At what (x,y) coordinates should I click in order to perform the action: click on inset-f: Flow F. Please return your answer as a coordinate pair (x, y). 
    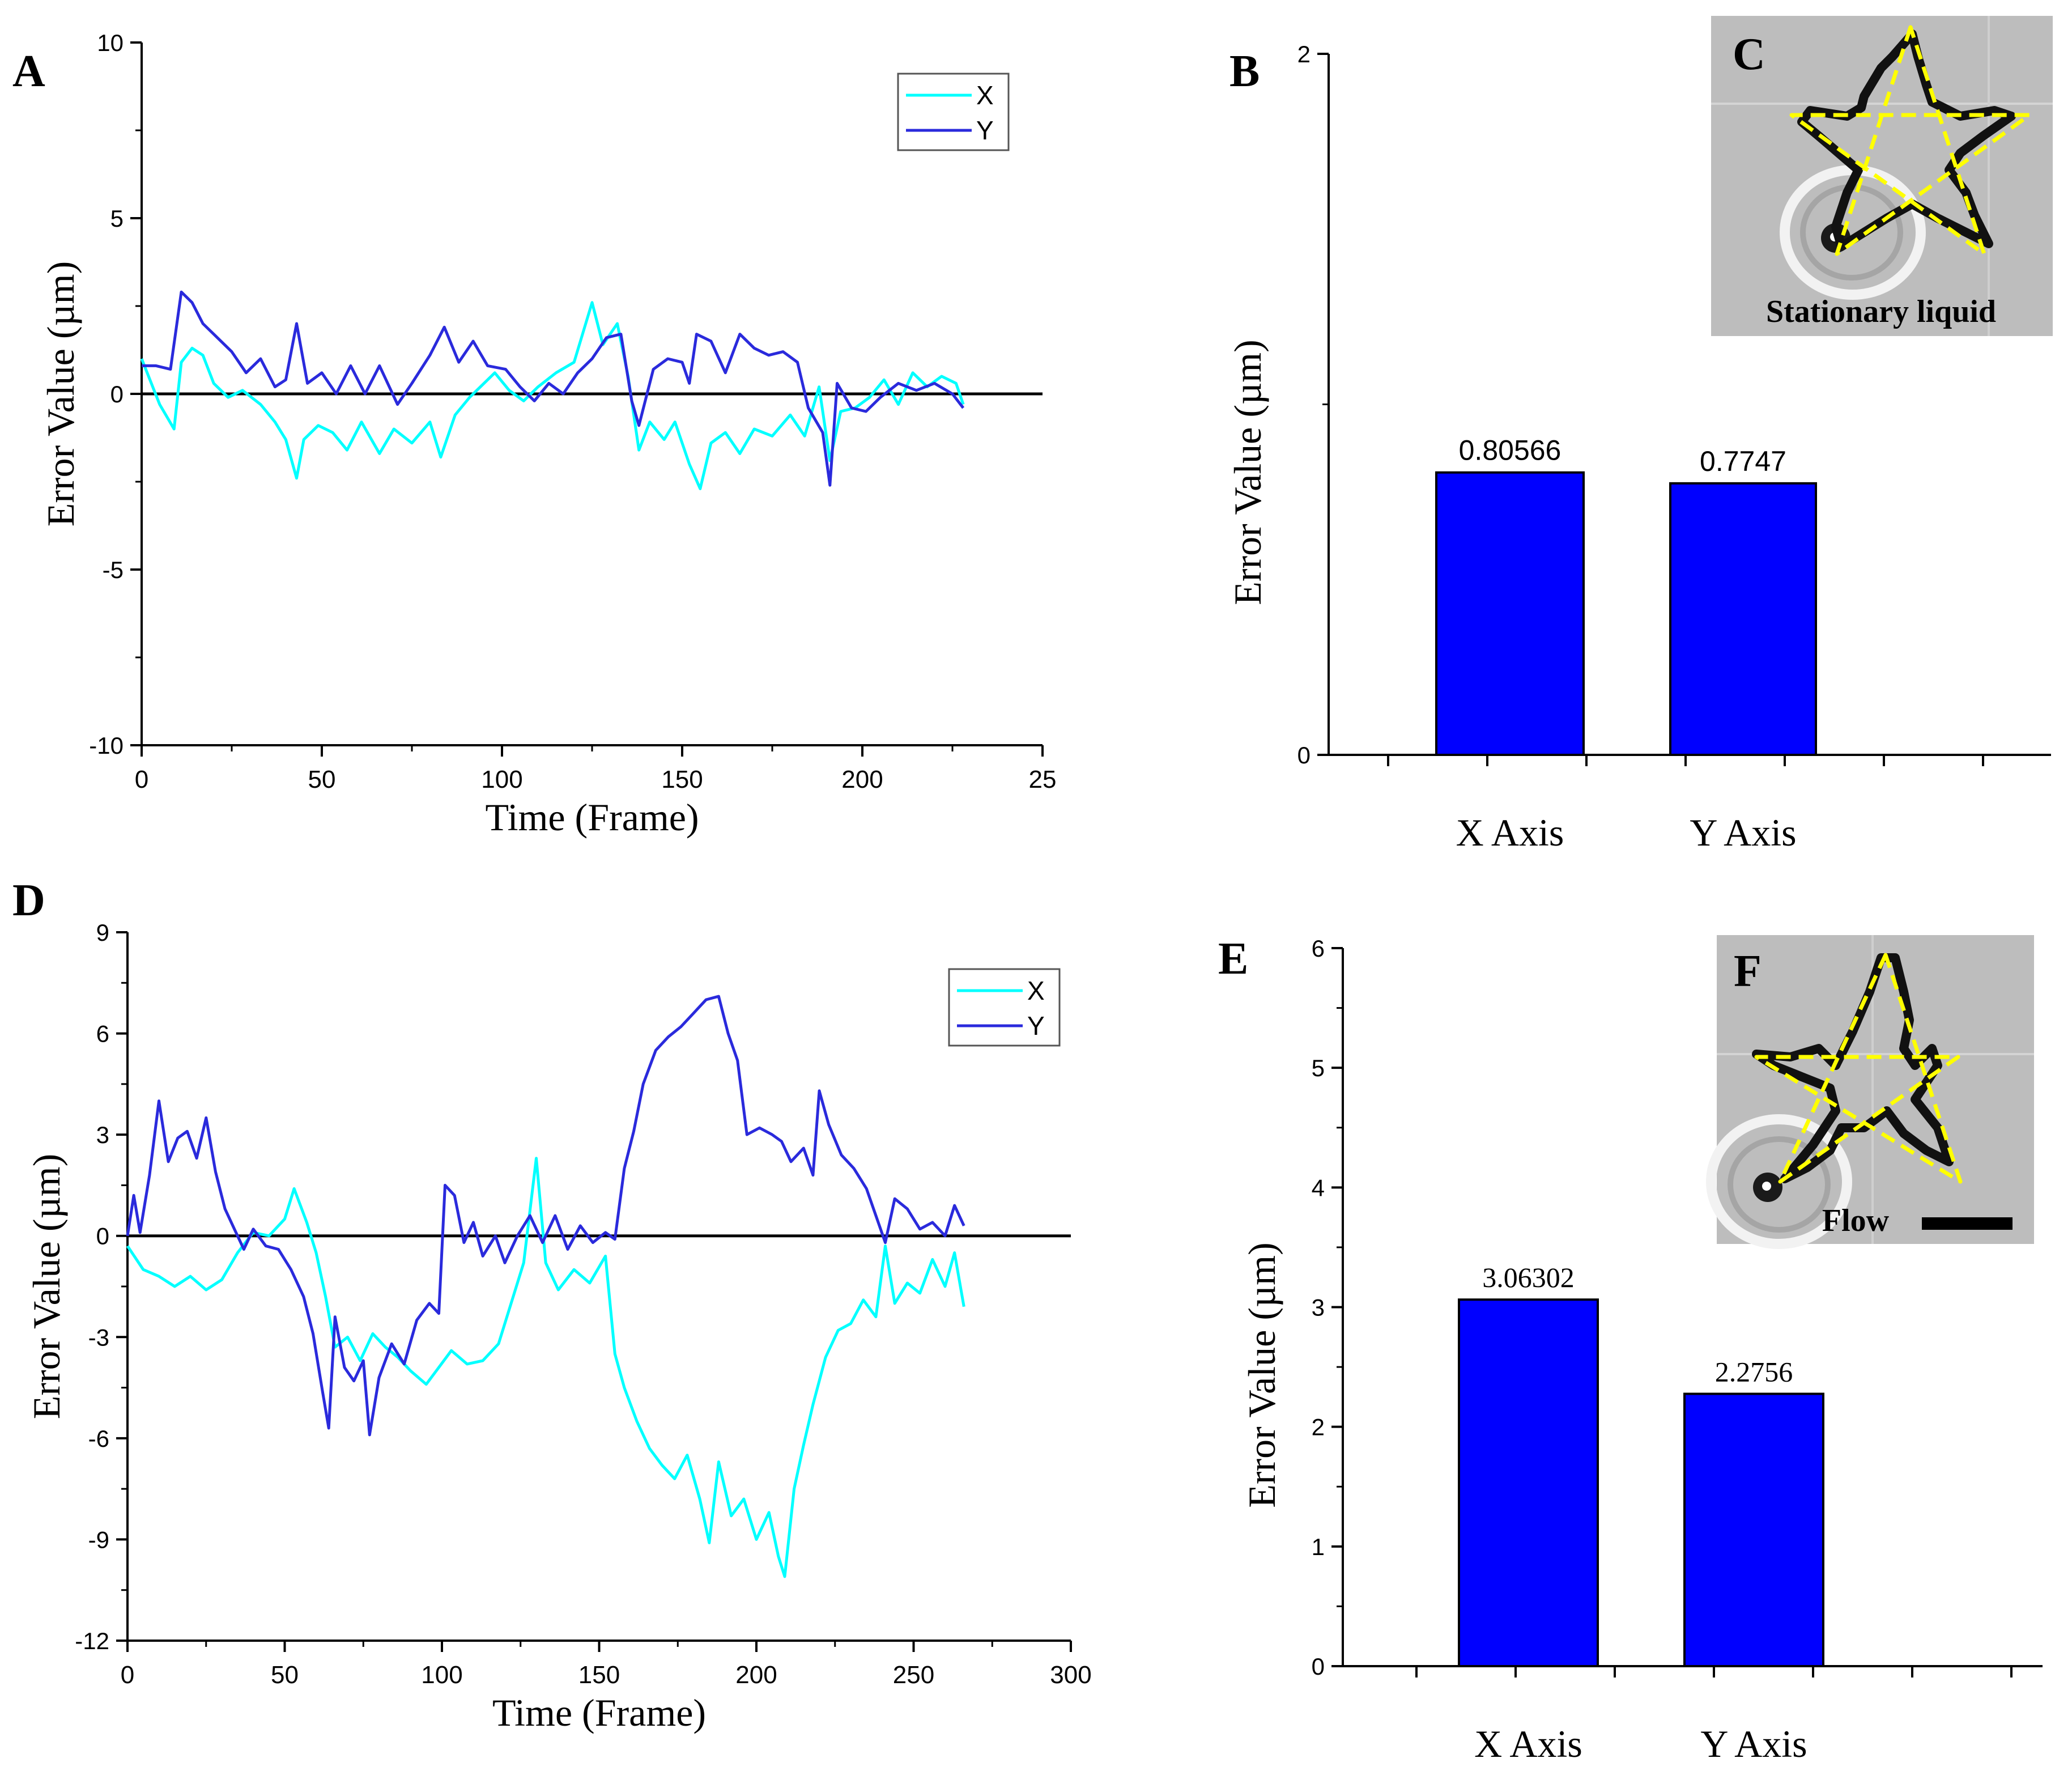
    Looking at the image, I should click on (1870, 1092).